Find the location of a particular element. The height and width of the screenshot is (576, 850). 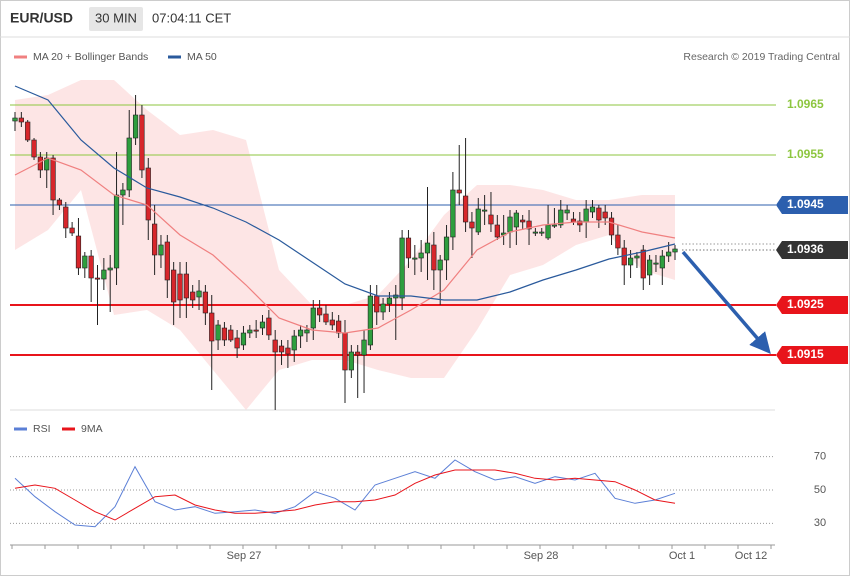

clock: 07:04:11 CET is located at coordinates (191, 17).